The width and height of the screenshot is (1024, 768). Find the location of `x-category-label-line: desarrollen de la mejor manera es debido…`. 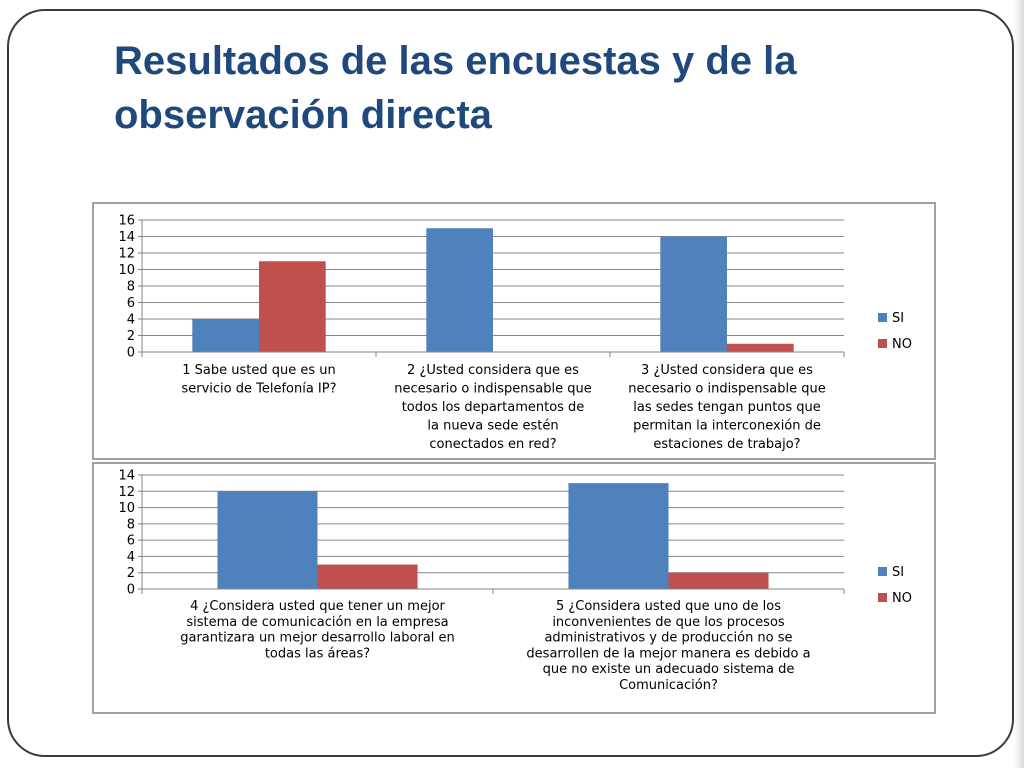

x-category-label-line: desarrollen de la mejor manera es debido… is located at coordinates (668, 653).